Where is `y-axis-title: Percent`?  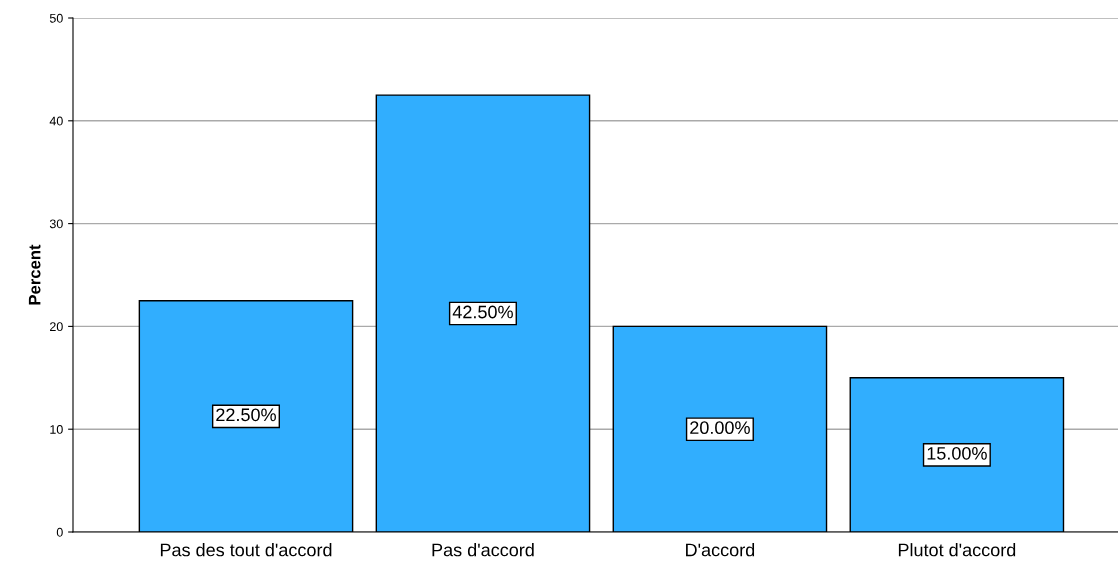 y-axis-title: Percent is located at coordinates (34, 274).